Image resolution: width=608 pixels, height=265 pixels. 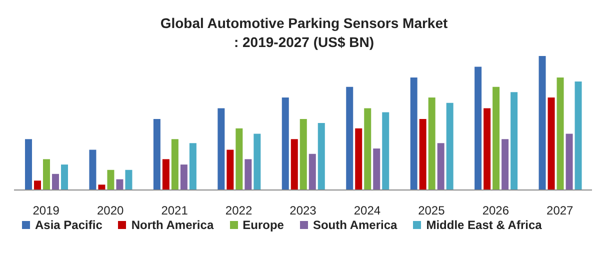 I want to click on x-tick-label: 2022, so click(x=238, y=211).